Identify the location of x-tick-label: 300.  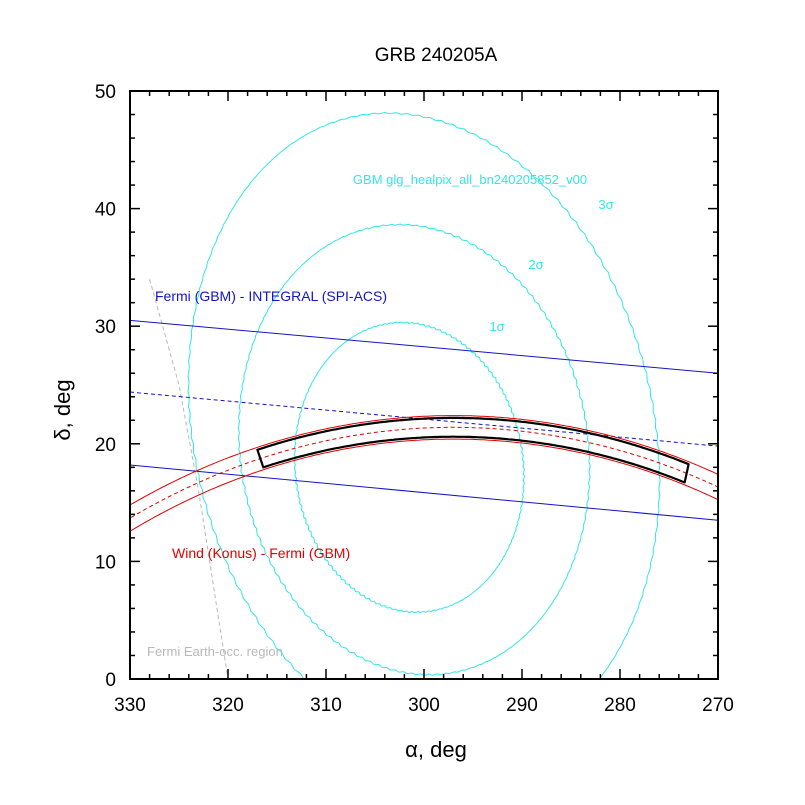
(424, 705).